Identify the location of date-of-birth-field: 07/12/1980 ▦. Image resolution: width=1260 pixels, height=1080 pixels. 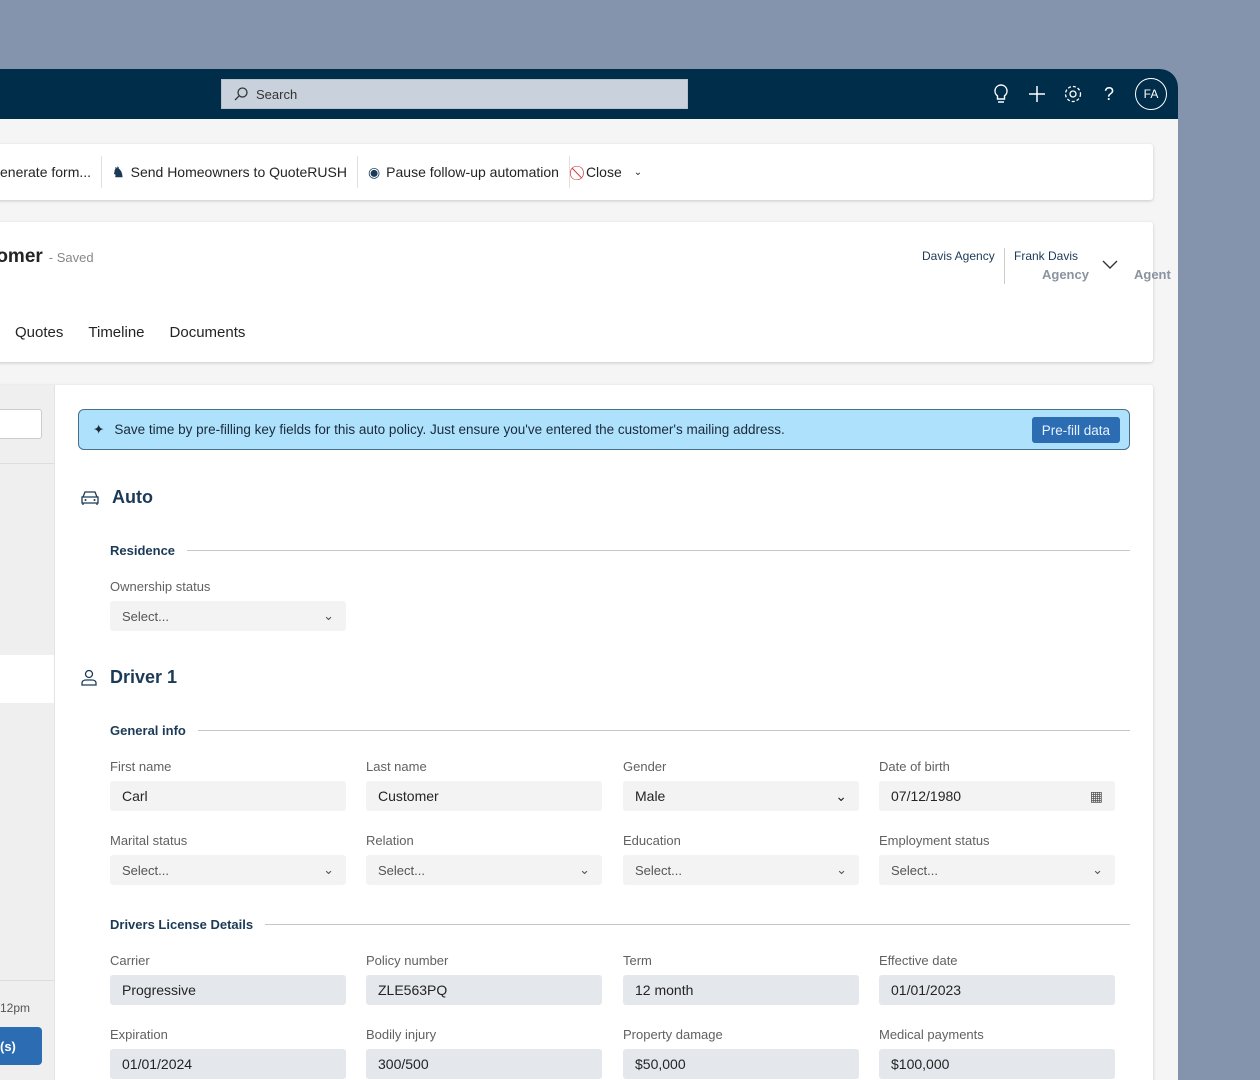
(997, 796).